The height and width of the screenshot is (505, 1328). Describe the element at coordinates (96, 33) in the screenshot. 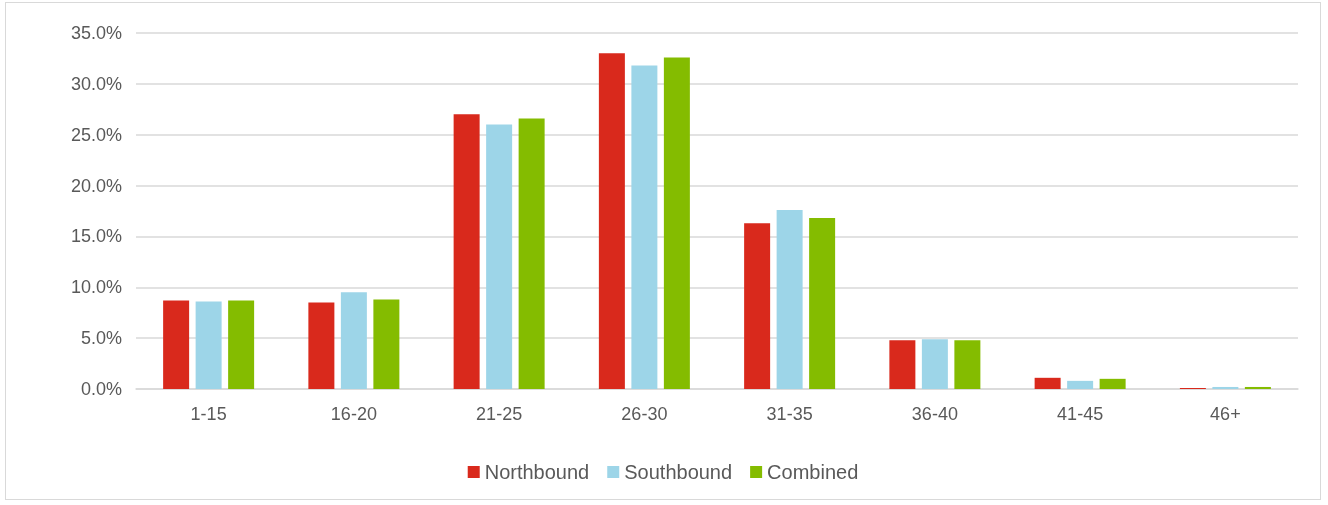

I see `y-tick-label: 35.0%` at that location.